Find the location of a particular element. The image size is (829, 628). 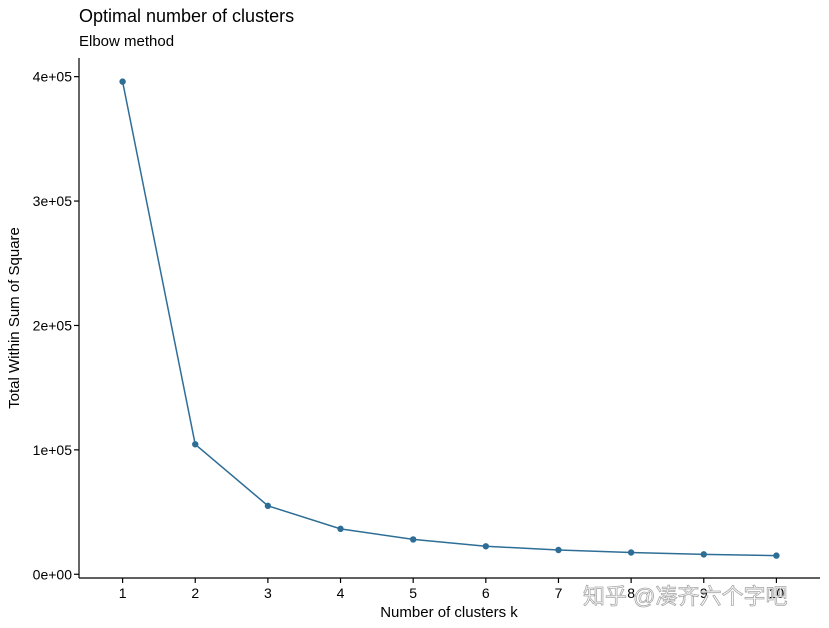

watermark: 知乎 @凑齐六个字吧 is located at coordinates (685, 596).